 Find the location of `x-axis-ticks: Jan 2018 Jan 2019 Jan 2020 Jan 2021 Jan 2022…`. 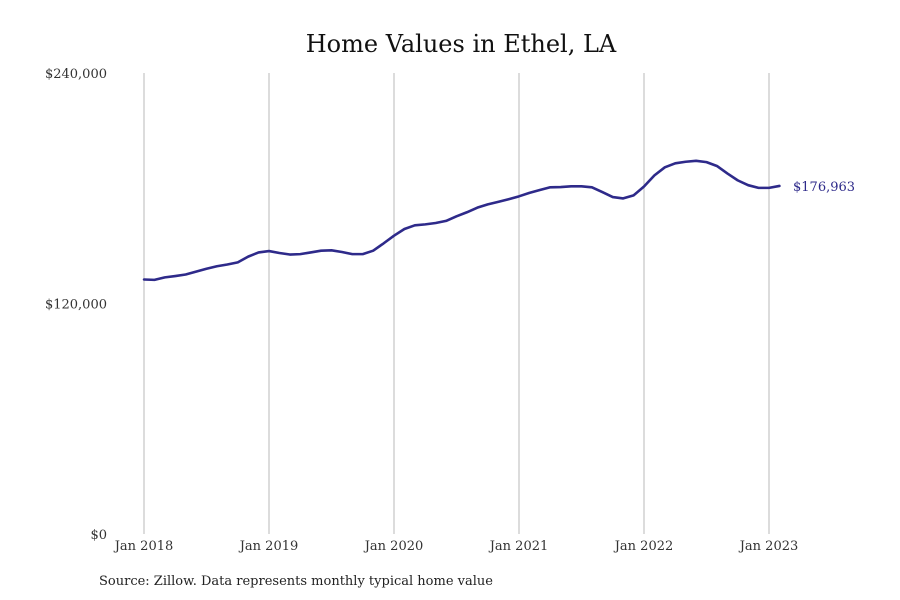

x-axis-ticks: Jan 2018 Jan 2019 Jan 2020 Jan 2021 Jan 2022… is located at coordinates (456, 546).